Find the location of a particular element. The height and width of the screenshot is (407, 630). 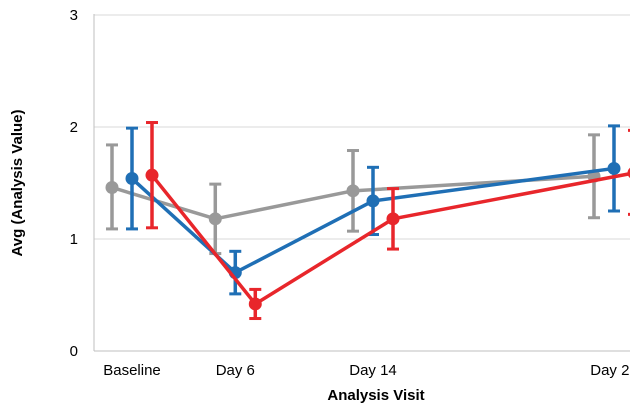

x-tick-label: Day 6 is located at coordinates (235, 370).